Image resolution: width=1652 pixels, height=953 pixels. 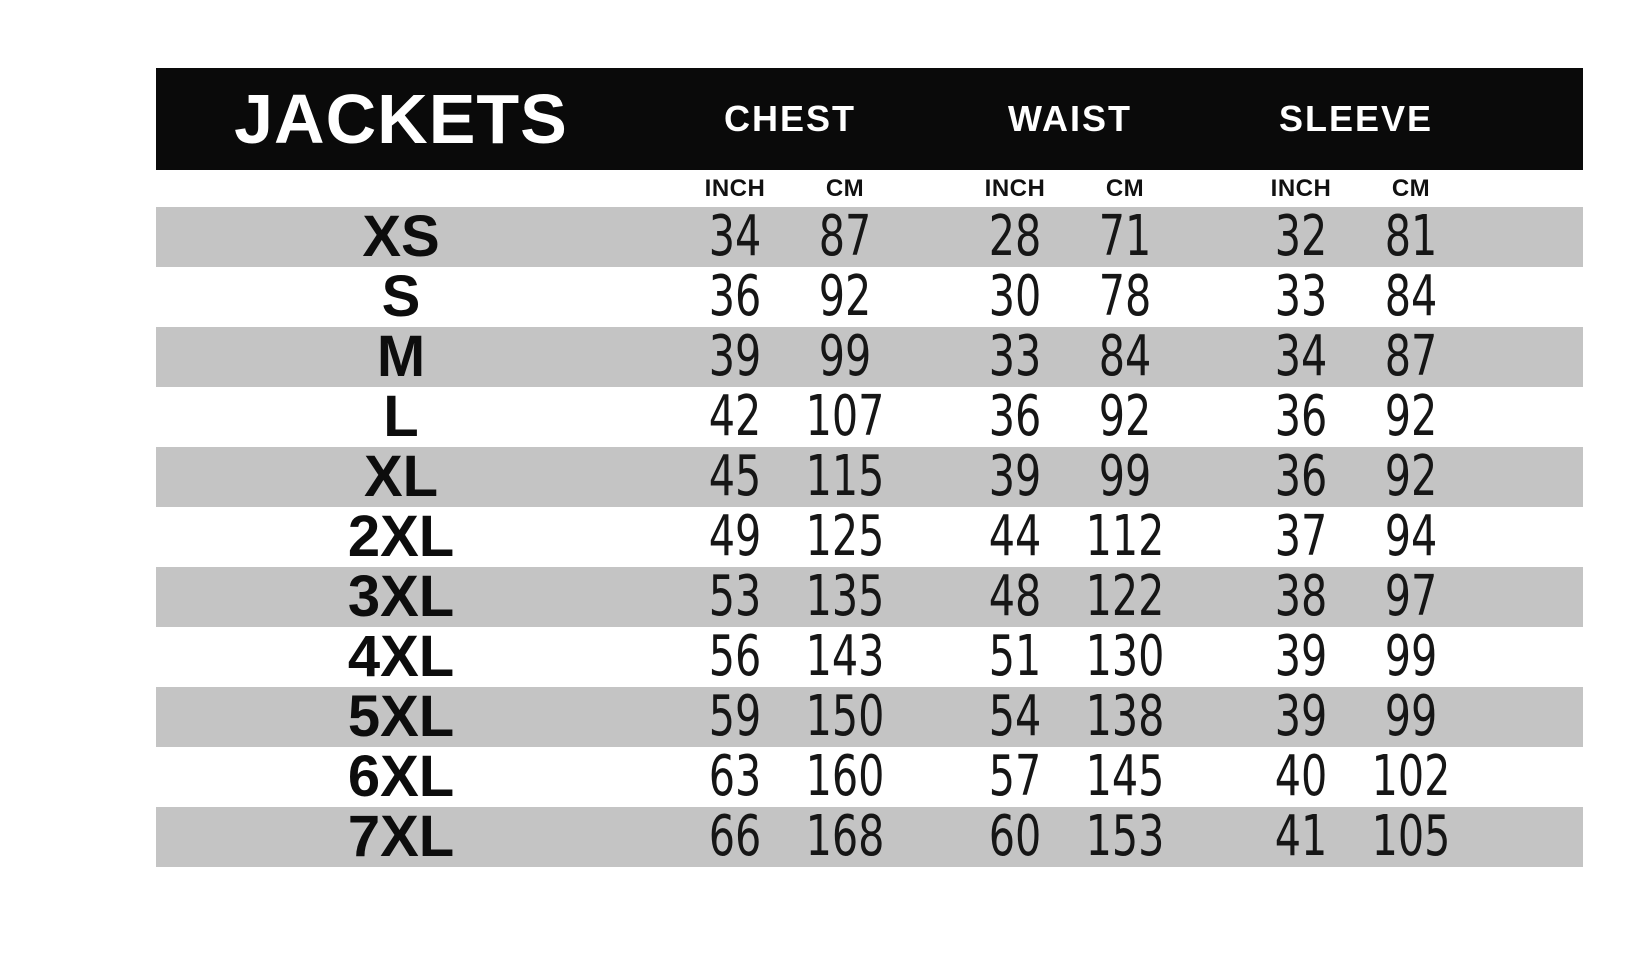 I want to click on table-row: 5XL 59 150 54 138 39 99, so click(x=869, y=717).